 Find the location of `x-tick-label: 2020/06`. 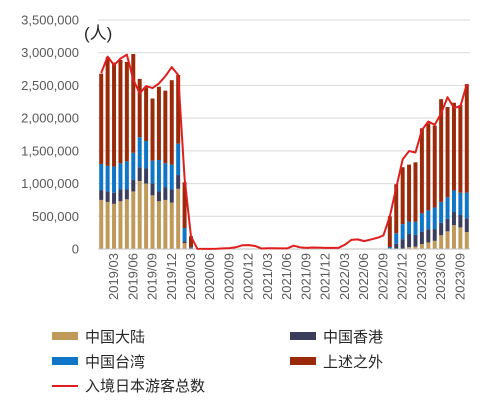

x-tick-label: 2020/06 is located at coordinates (209, 276).